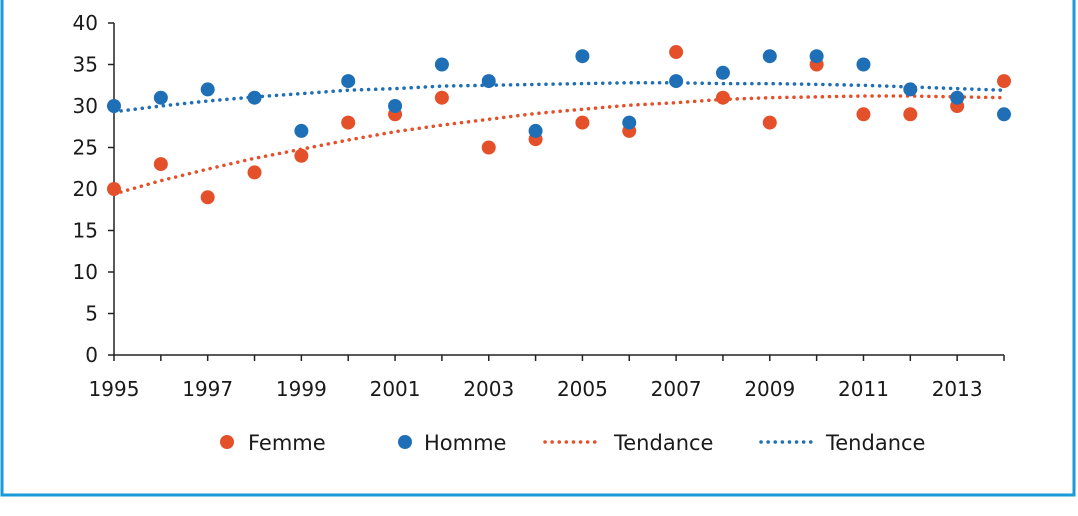 This screenshot has width=1078, height=516. I want to click on x-tick-label: 1999, so click(301, 389).